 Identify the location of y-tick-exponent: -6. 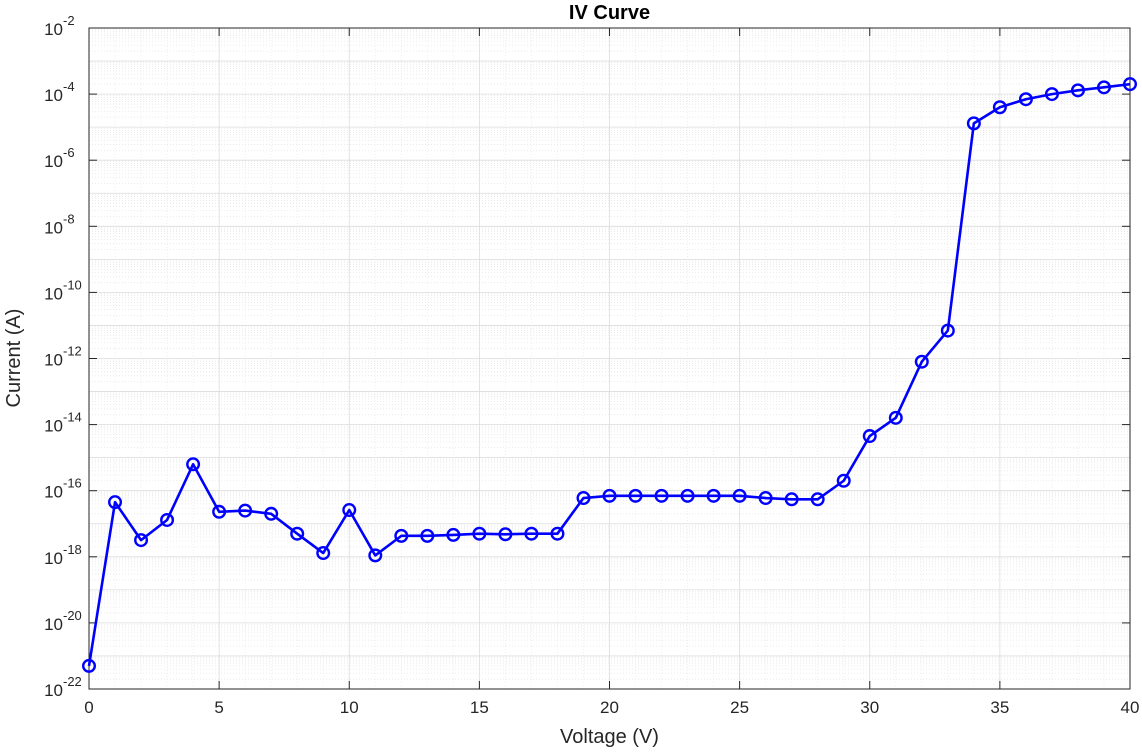
(69, 152).